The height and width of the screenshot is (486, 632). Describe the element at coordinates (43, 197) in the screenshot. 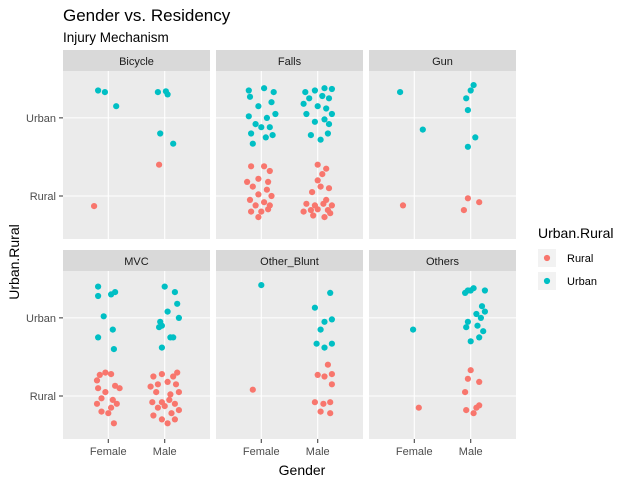

I see `y-tick-label: Rural` at that location.